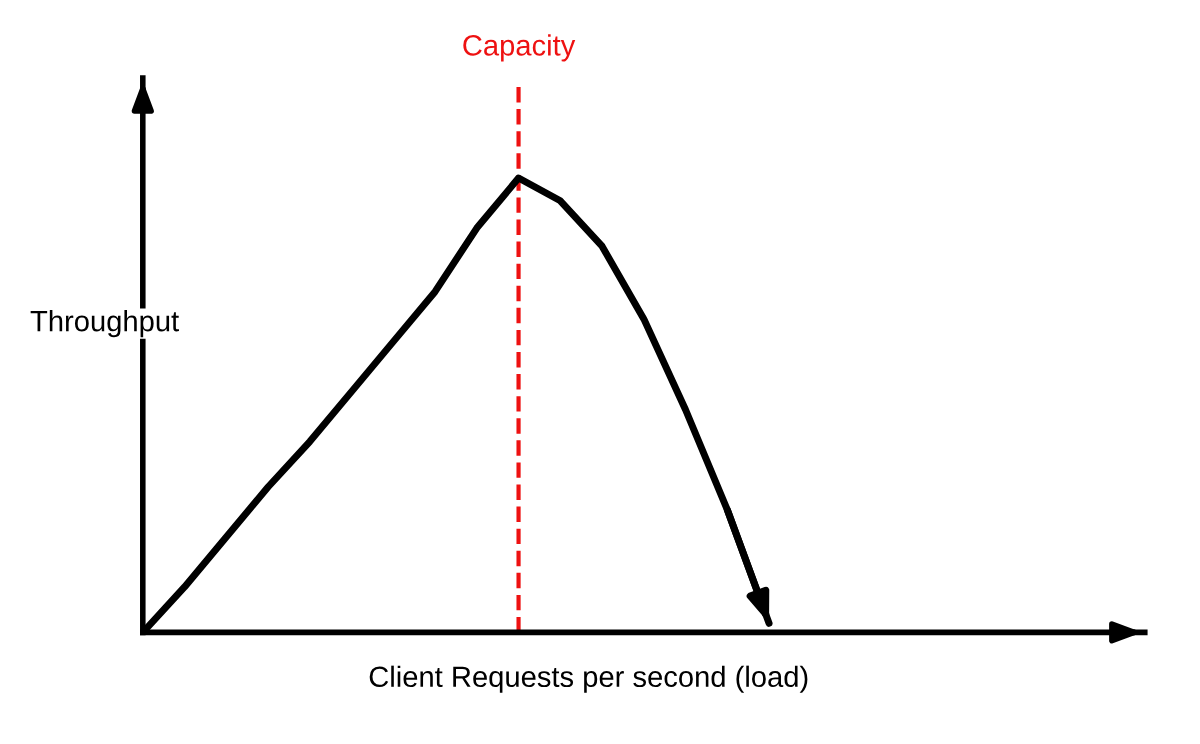 The height and width of the screenshot is (744, 1200). Describe the element at coordinates (104, 324) in the screenshot. I see `y-axis-title: Throughput` at that location.